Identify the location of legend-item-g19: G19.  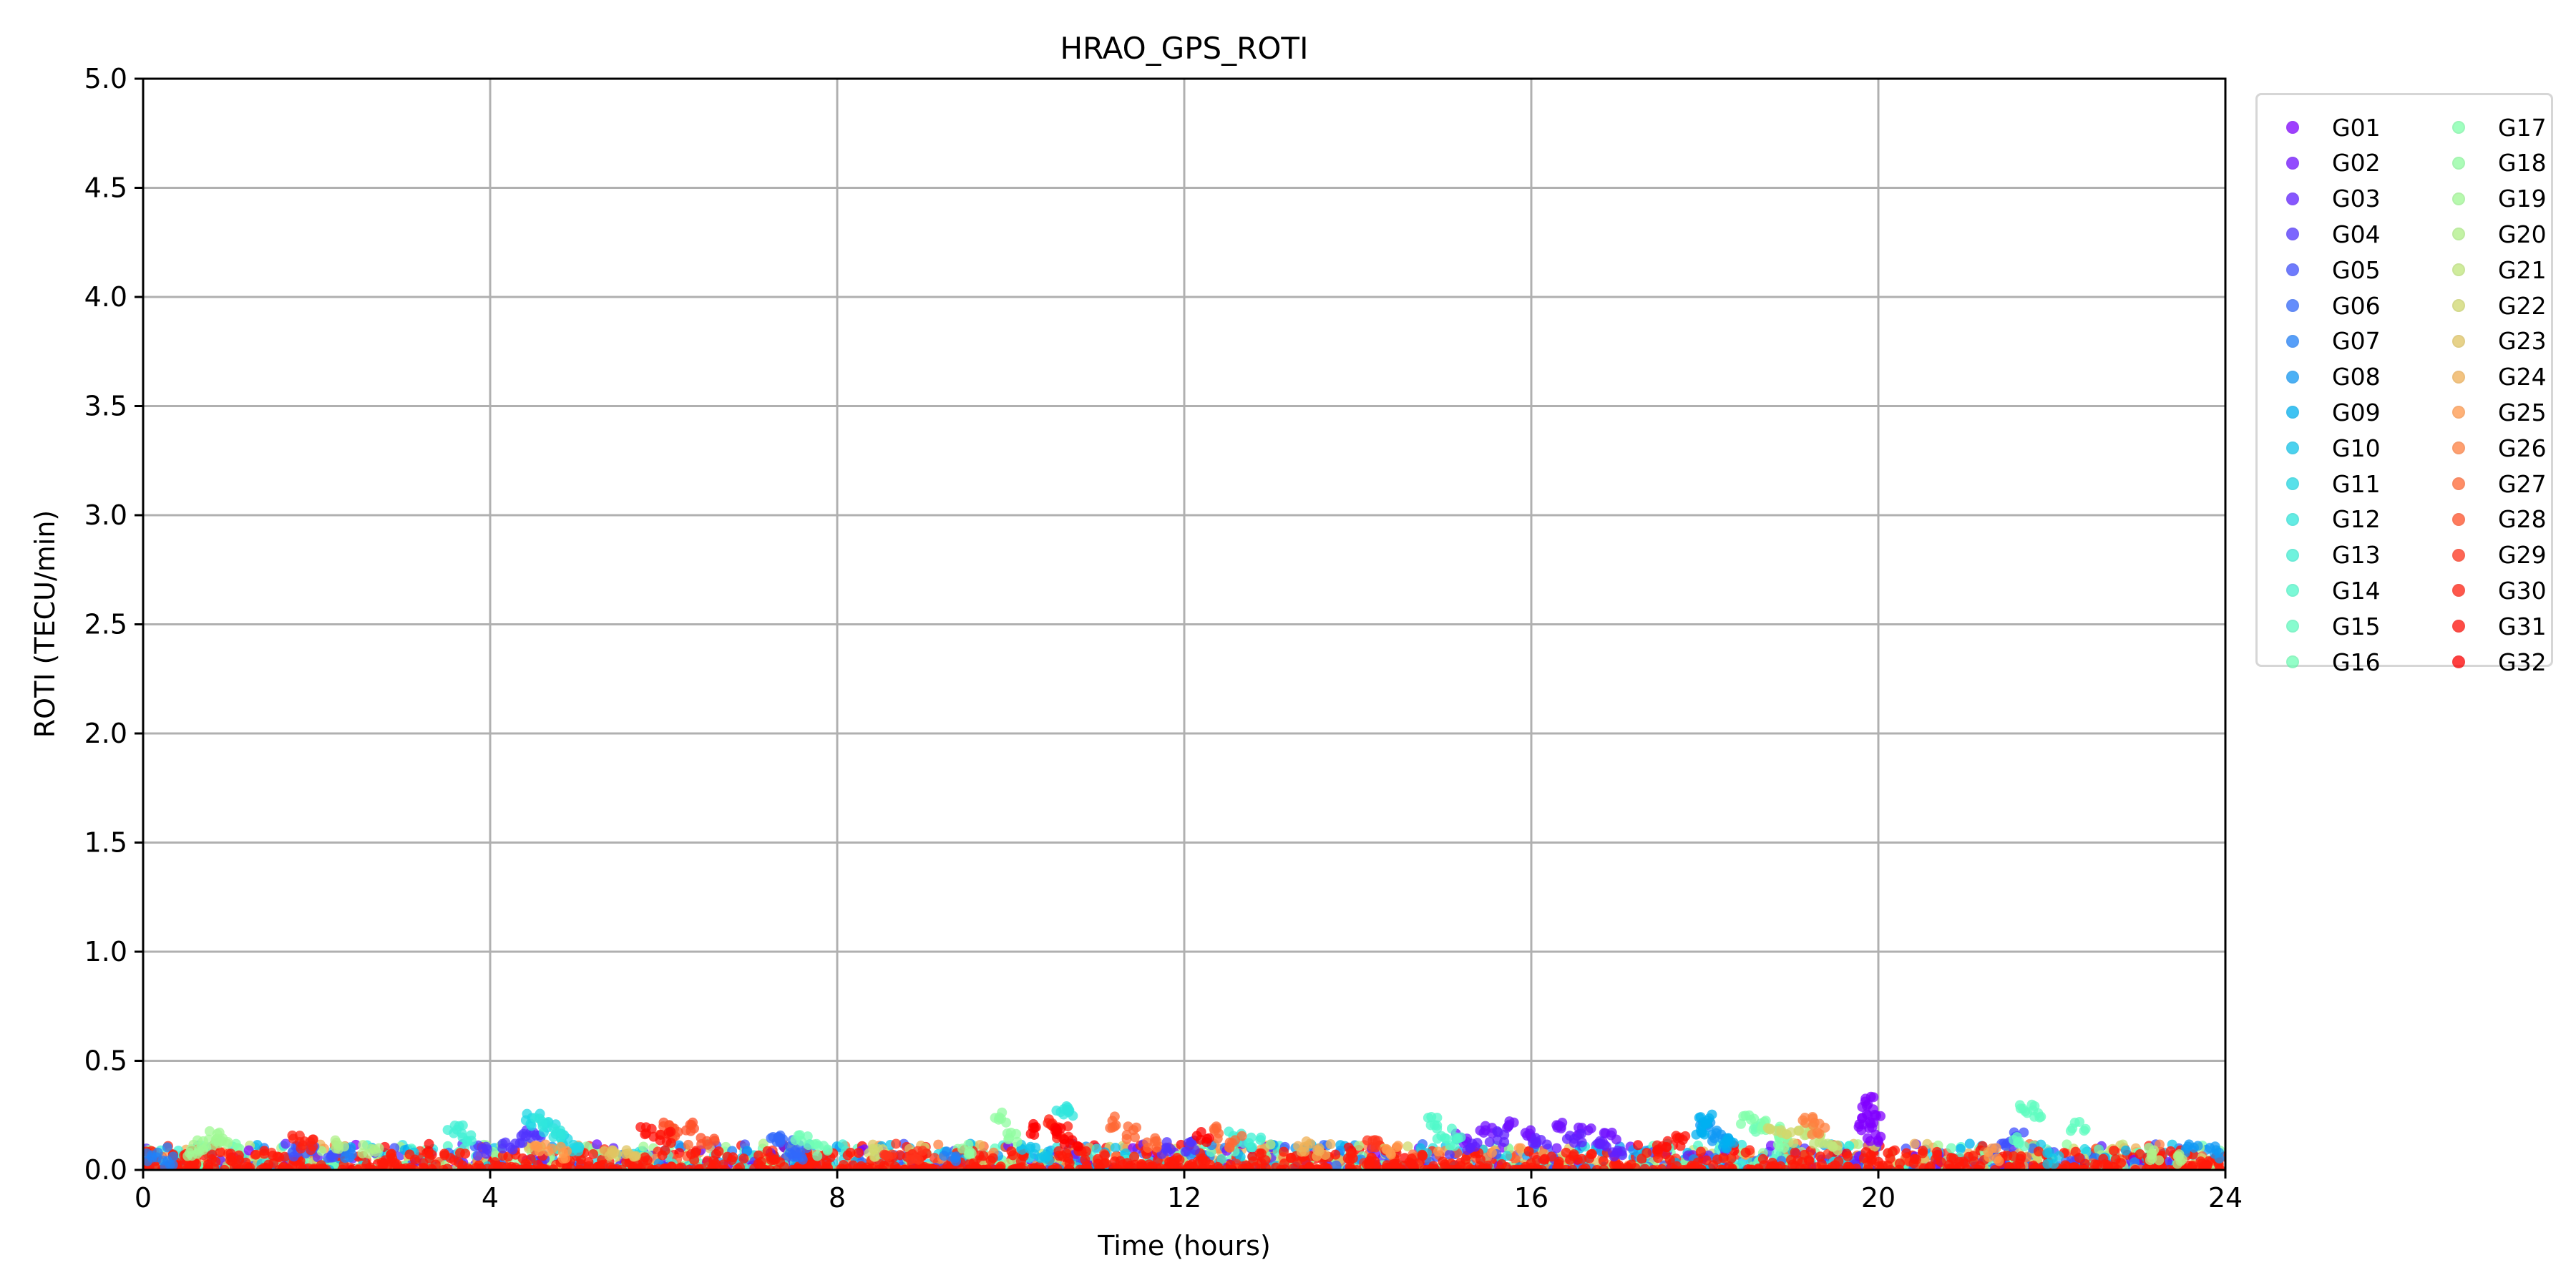
(2485, 199).